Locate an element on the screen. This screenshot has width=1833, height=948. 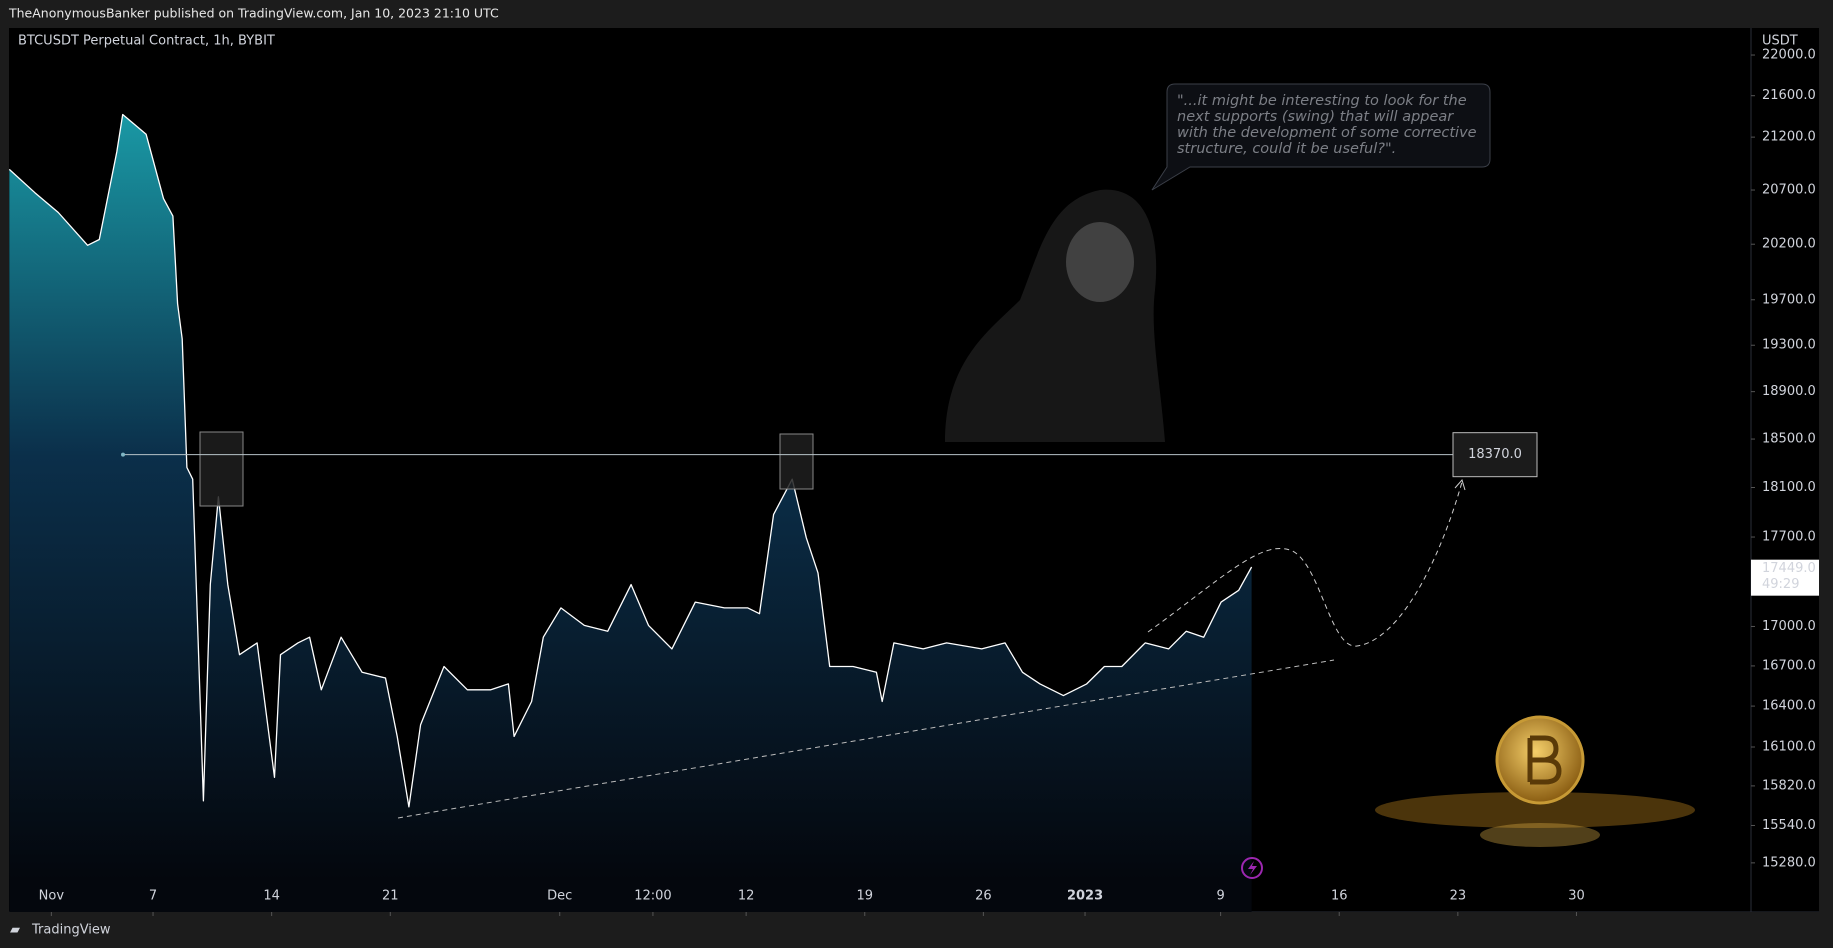
y-tick-label: 20200.0 is located at coordinates (1789, 244).